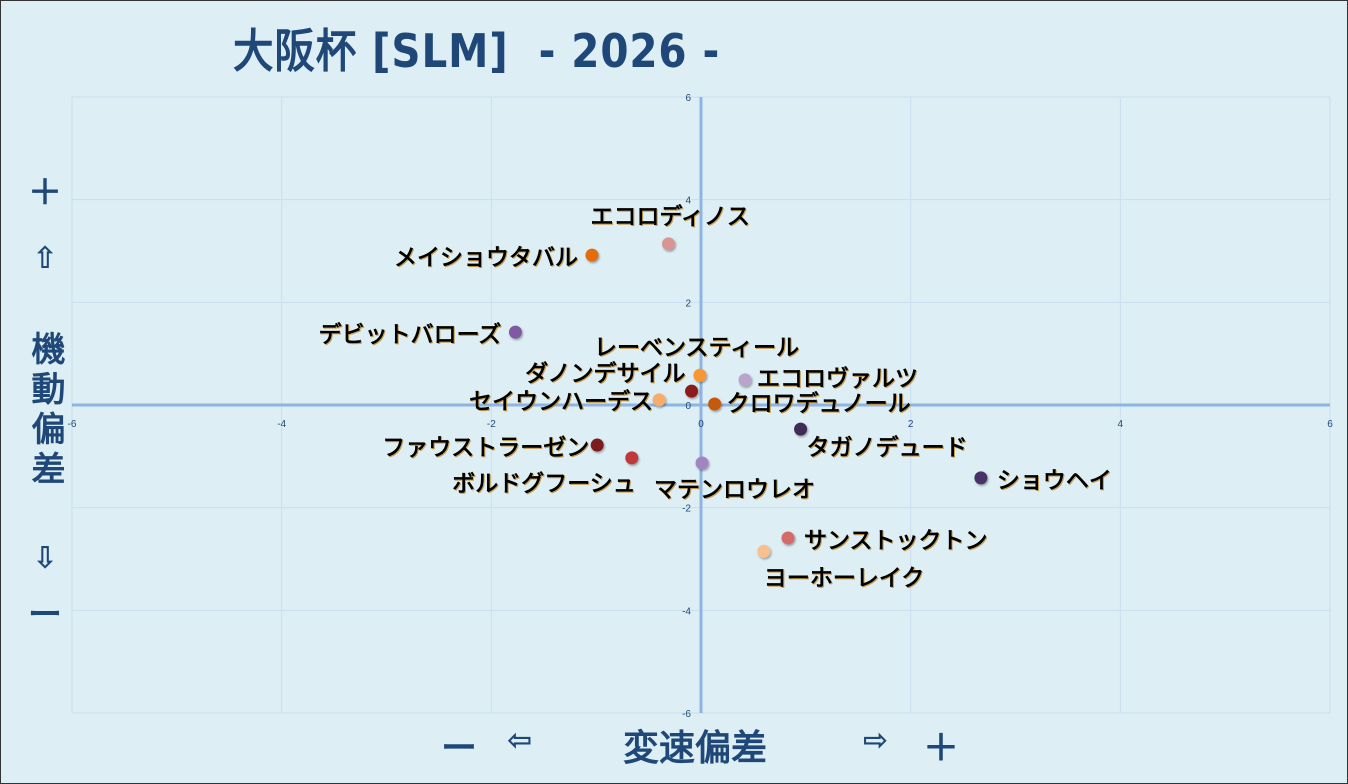 This screenshot has width=1348, height=784. Describe the element at coordinates (876, 740) in the screenshot. I see `right-arrow-icon: ⇨` at that location.